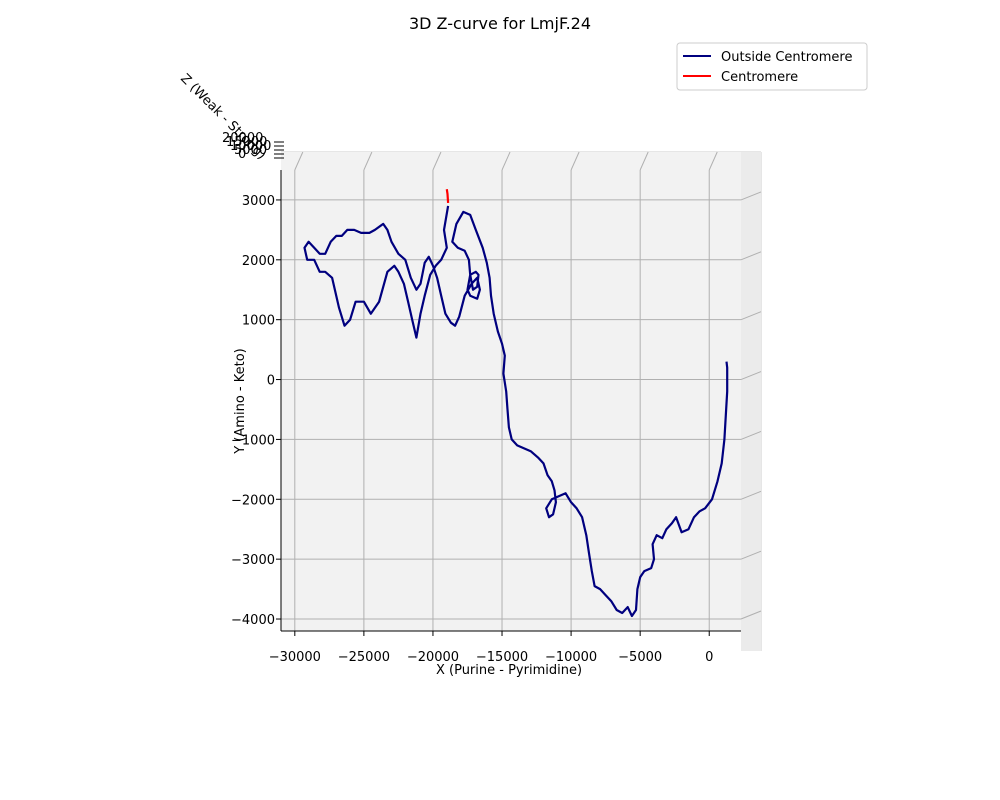 The image size is (1000, 800). What do you see at coordinates (447, 196) in the screenshot?
I see `series-line-centromere` at bounding box center [447, 196].